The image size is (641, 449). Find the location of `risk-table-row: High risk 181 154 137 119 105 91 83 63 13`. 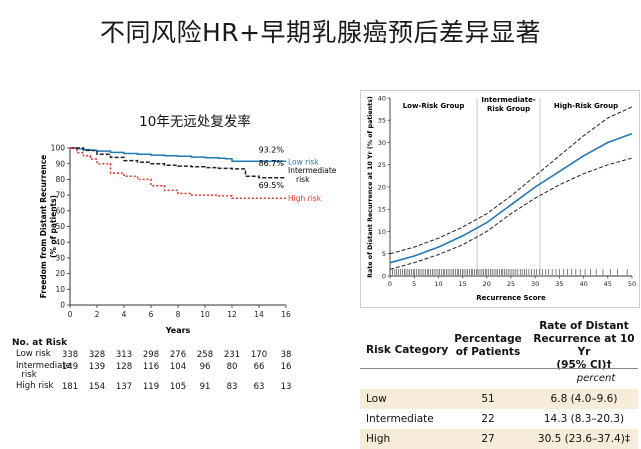

risk-table-row: High risk 181 154 137 119 105 91 83 63 13 is located at coordinates (151, 388).